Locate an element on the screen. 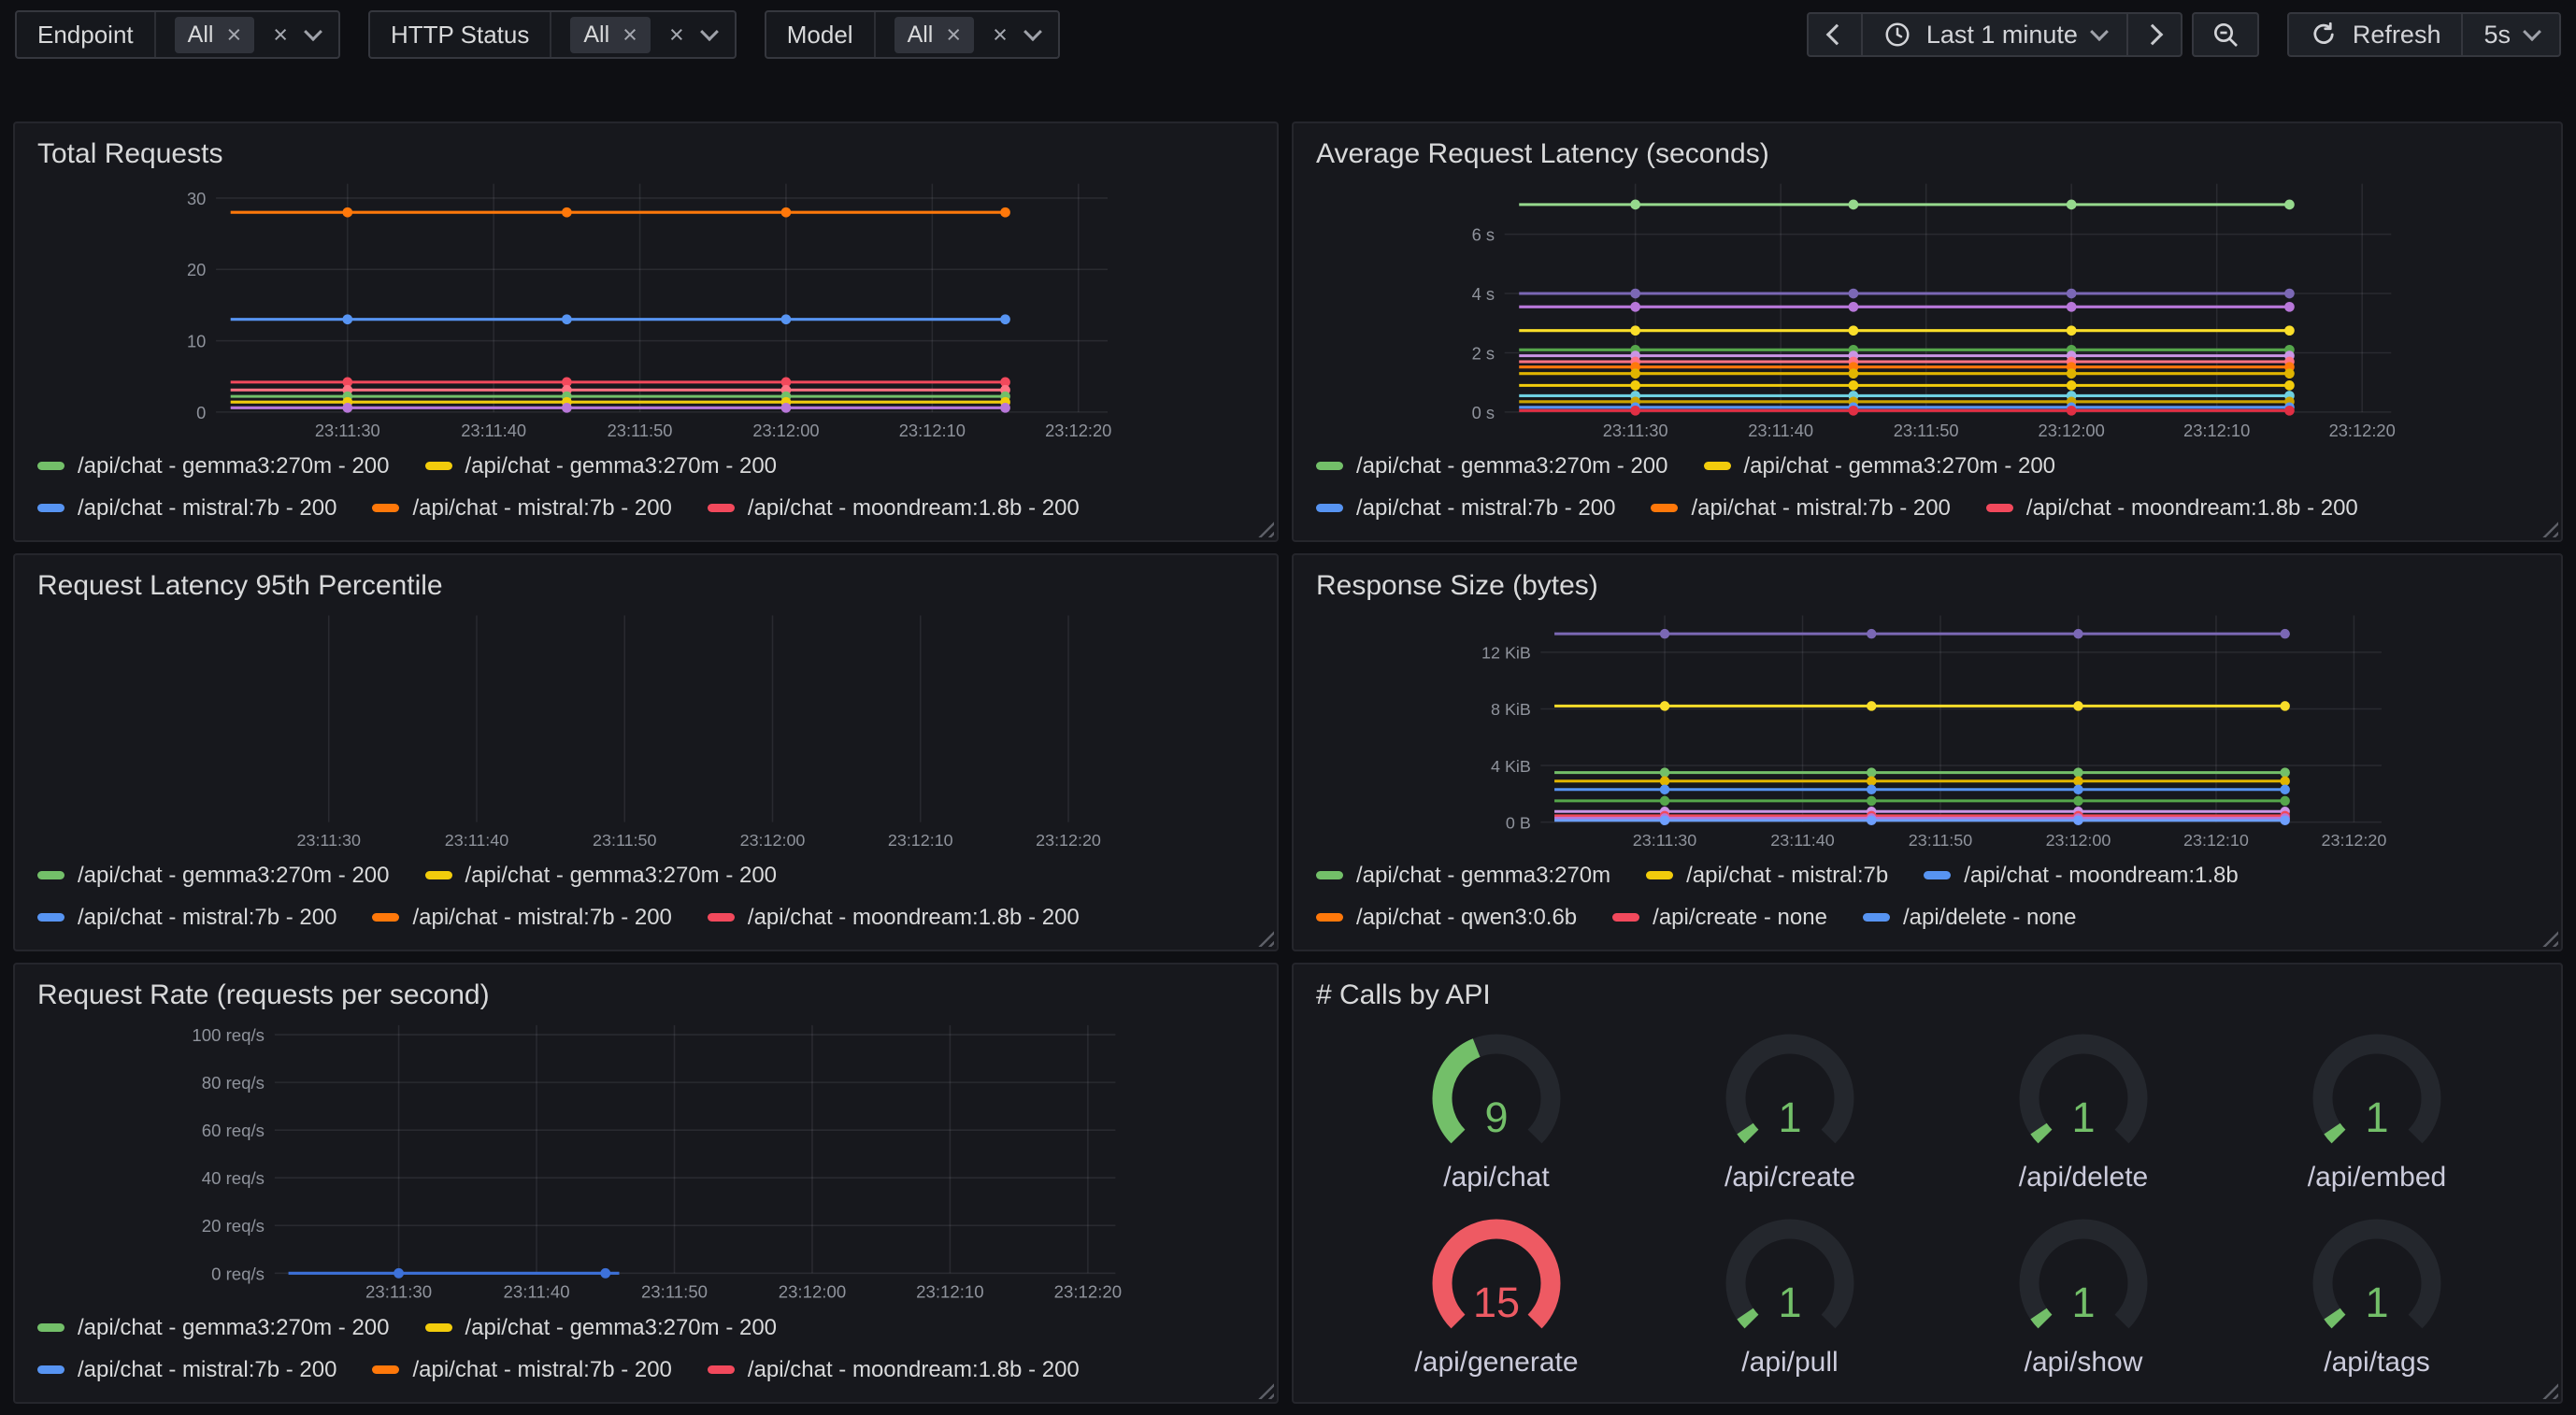  panel-title: Response Size (bytes) is located at coordinates (1457, 585).